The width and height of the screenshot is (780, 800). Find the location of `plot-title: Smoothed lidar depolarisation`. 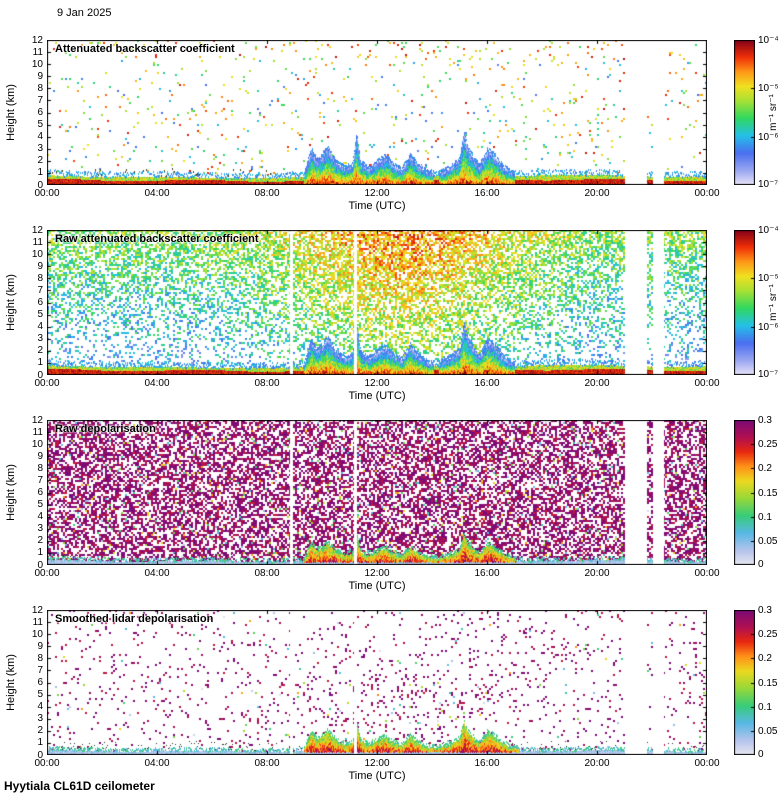

plot-title: Smoothed lidar depolarisation is located at coordinates (134, 619).